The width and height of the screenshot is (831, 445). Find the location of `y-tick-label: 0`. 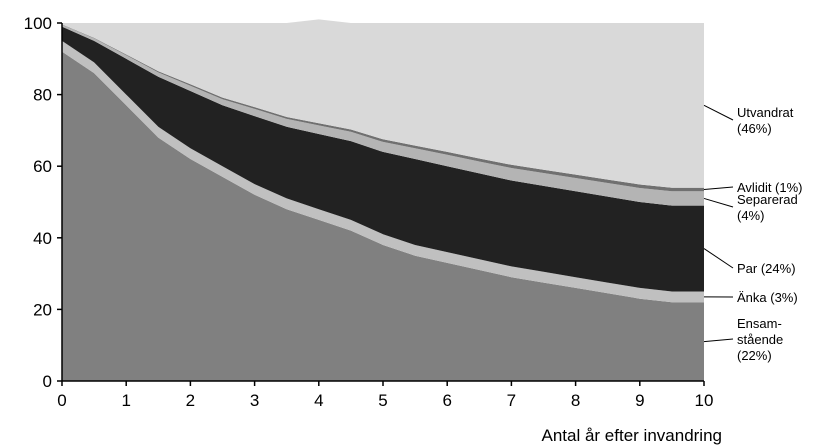

y-tick-label: 0 is located at coordinates (47, 381).